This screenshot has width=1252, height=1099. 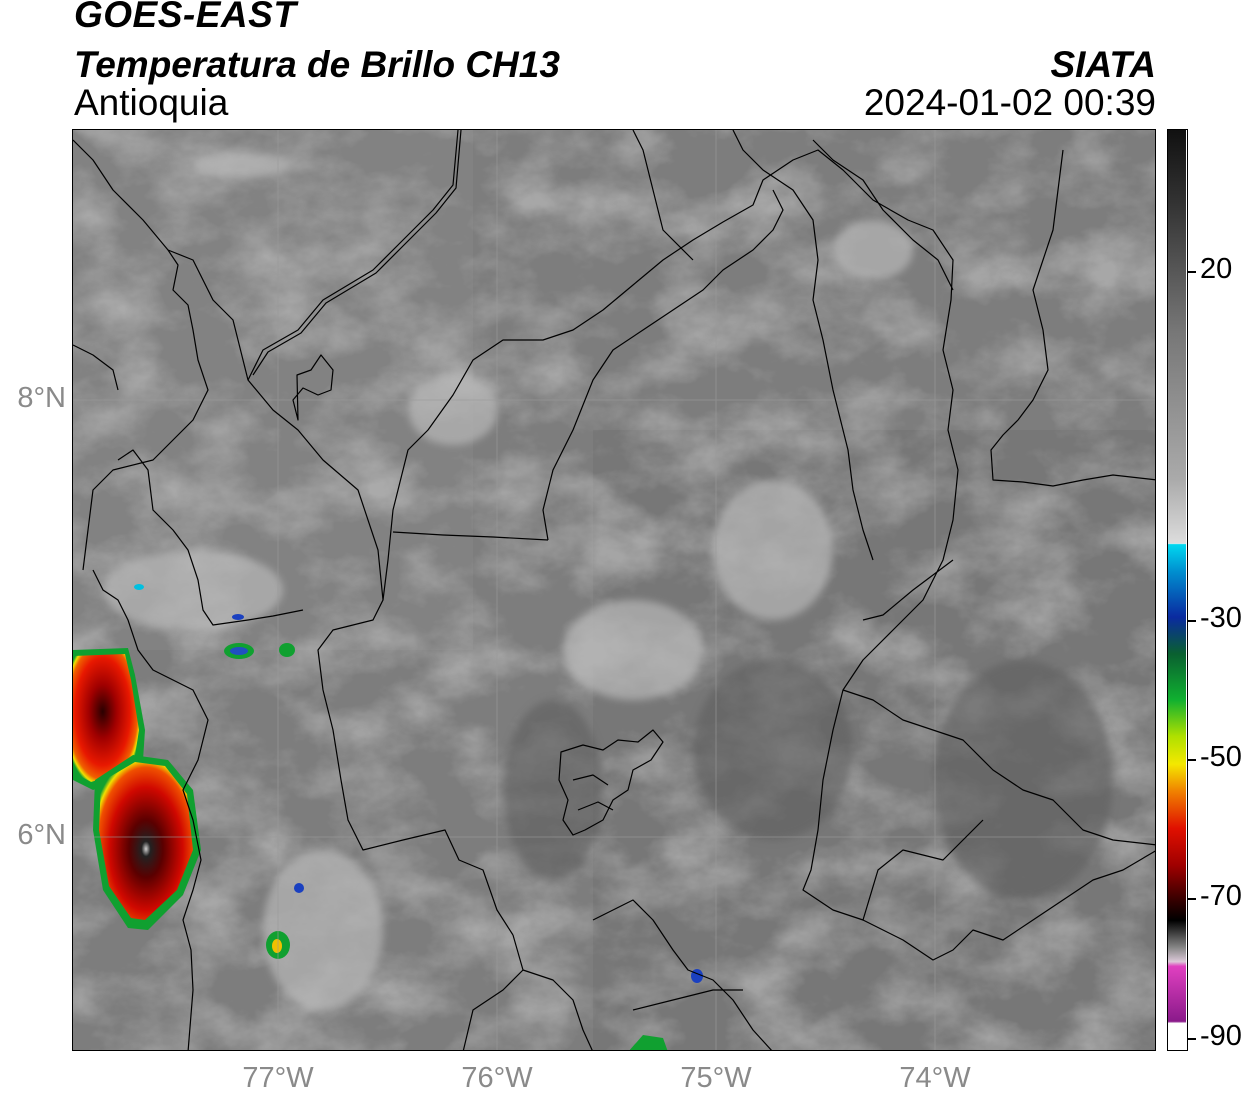 What do you see at coordinates (1009, 102) in the screenshot?
I see `datetime-label: 2024-01-02 00:39` at bounding box center [1009, 102].